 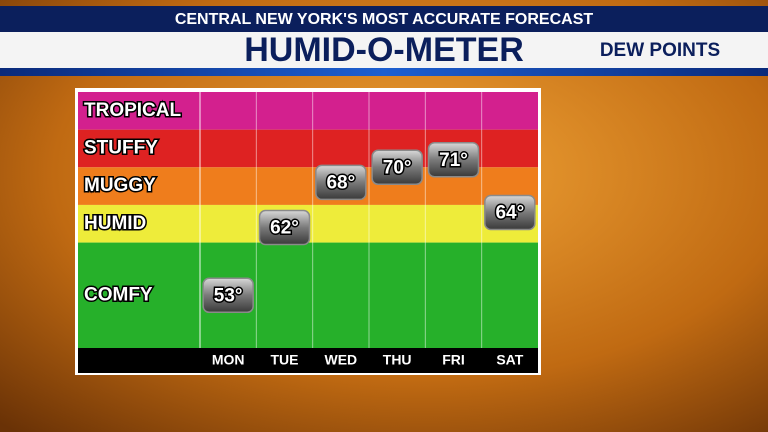 I want to click on title-strip, so click(x=384, y=50).